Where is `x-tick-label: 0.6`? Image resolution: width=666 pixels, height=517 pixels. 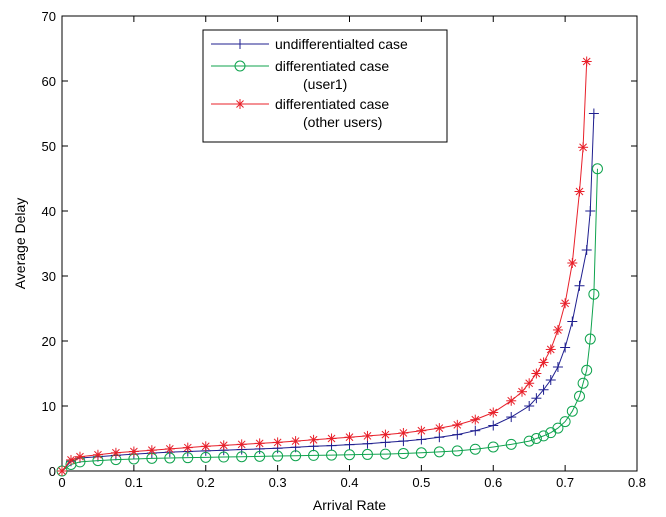
x-tick-label: 0.6 is located at coordinates (493, 482).